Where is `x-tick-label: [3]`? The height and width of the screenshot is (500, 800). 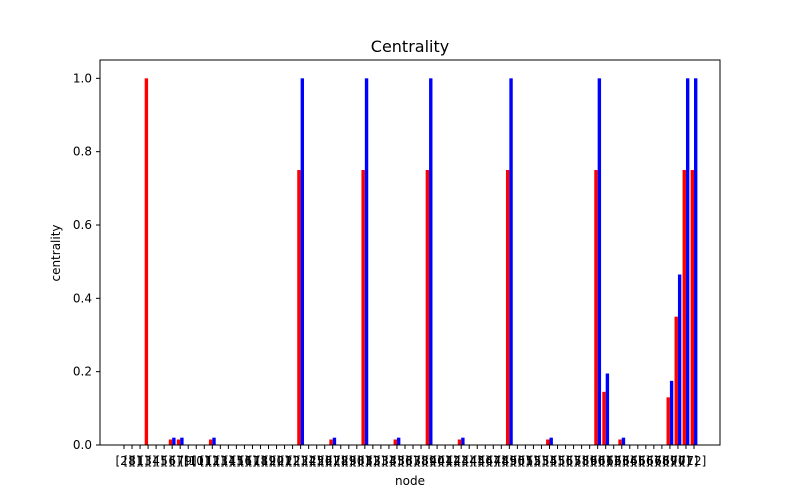
x-tick-label: [3] is located at coordinates (148, 461).